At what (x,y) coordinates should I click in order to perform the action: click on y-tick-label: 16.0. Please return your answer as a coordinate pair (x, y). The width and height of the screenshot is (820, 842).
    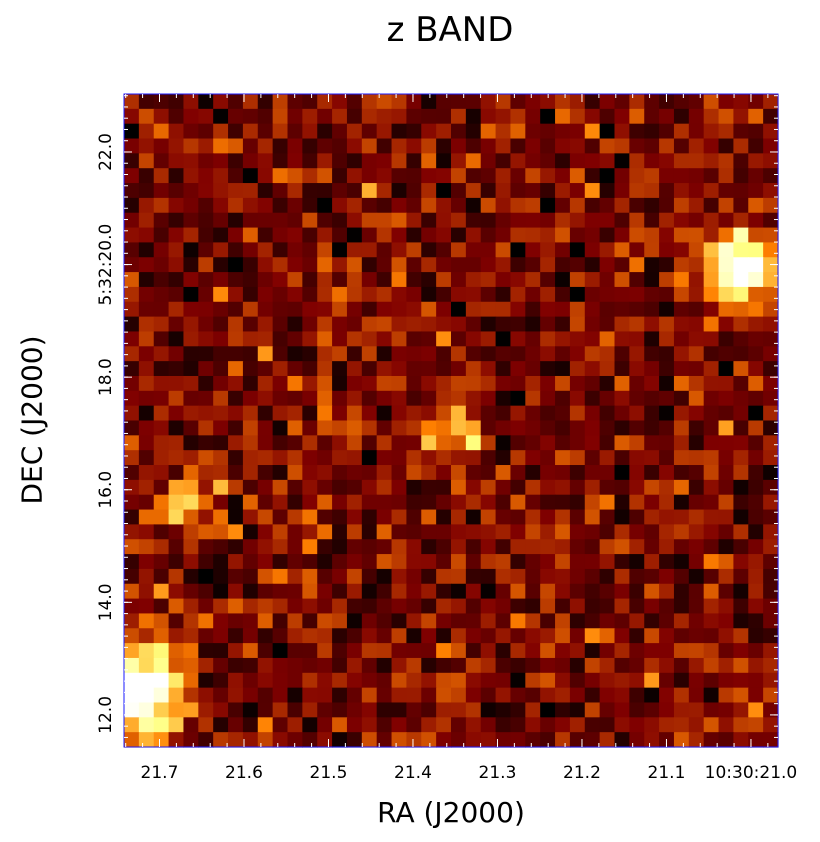
    Looking at the image, I should click on (106, 490).